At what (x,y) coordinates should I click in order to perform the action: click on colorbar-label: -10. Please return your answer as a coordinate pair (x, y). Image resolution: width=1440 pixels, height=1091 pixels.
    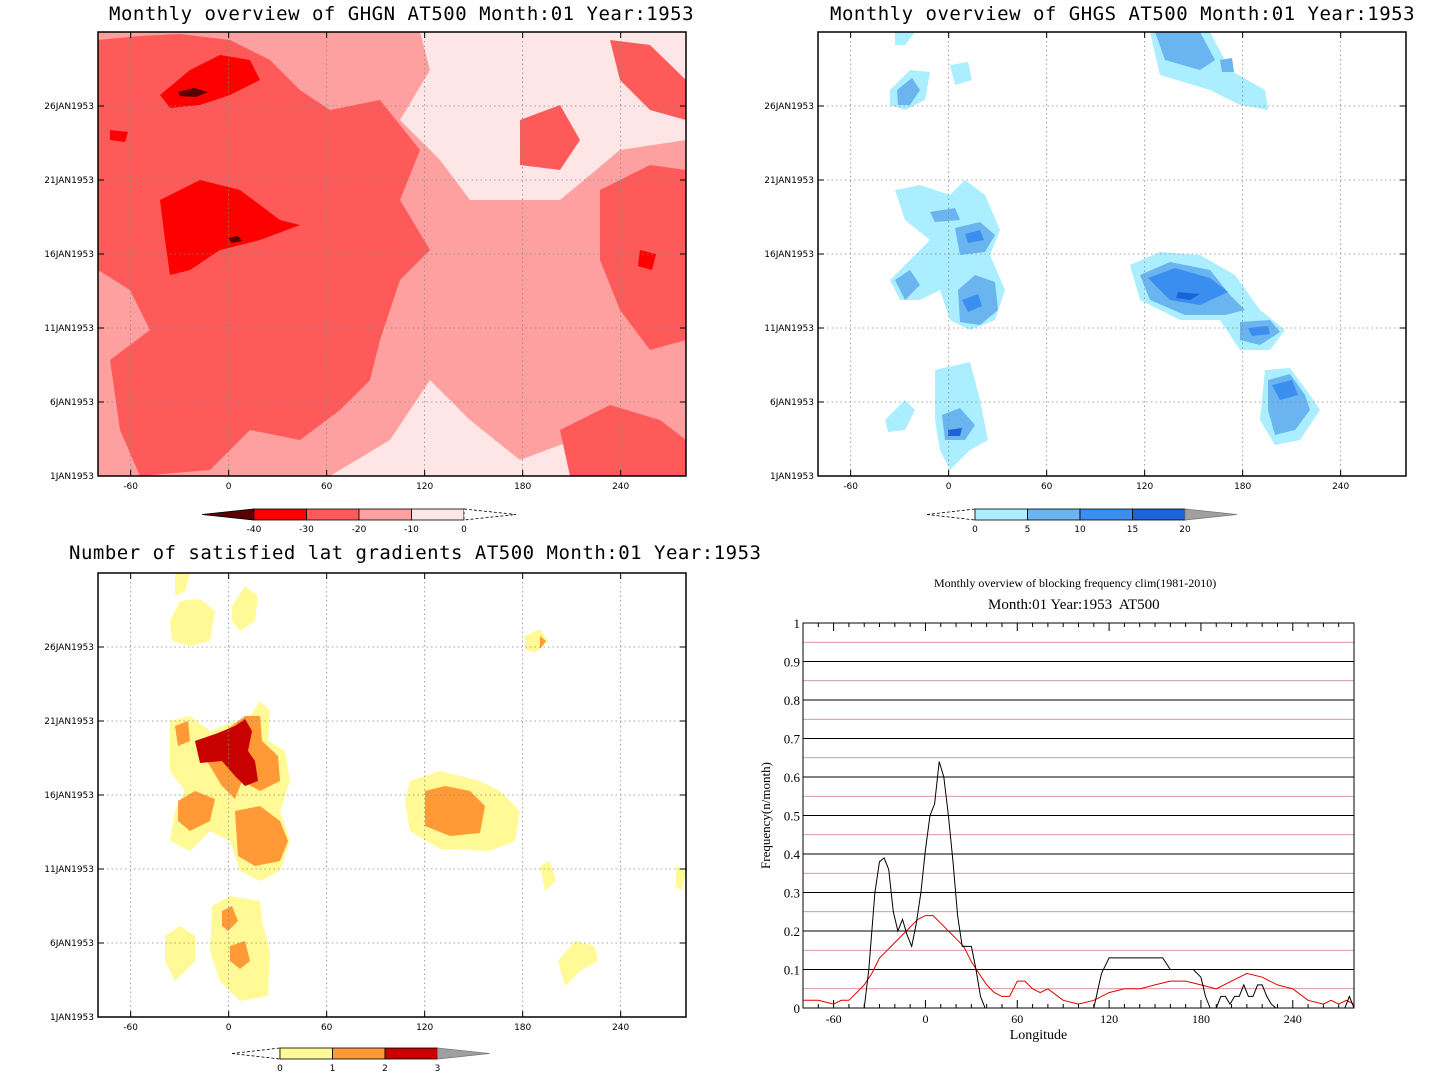
    Looking at the image, I should click on (411, 530).